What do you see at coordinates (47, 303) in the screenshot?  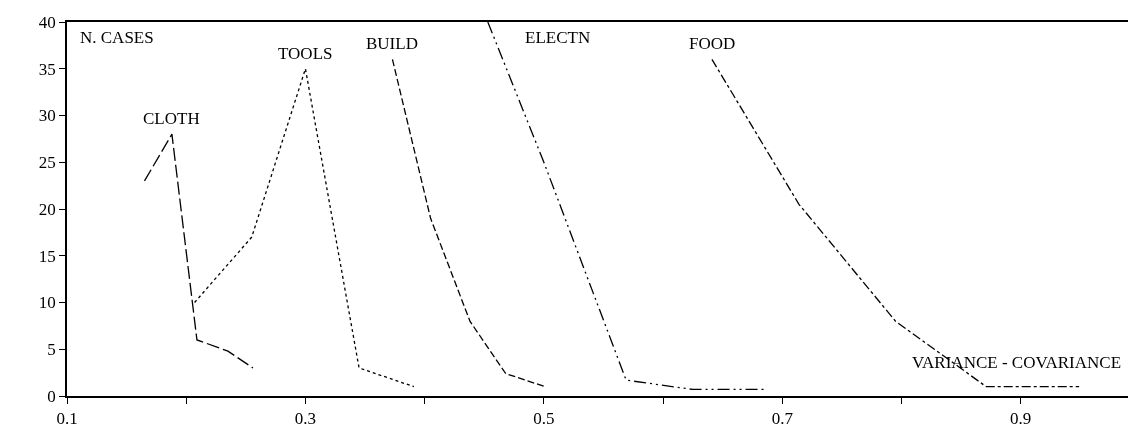 I see `y-tick-label: 10` at bounding box center [47, 303].